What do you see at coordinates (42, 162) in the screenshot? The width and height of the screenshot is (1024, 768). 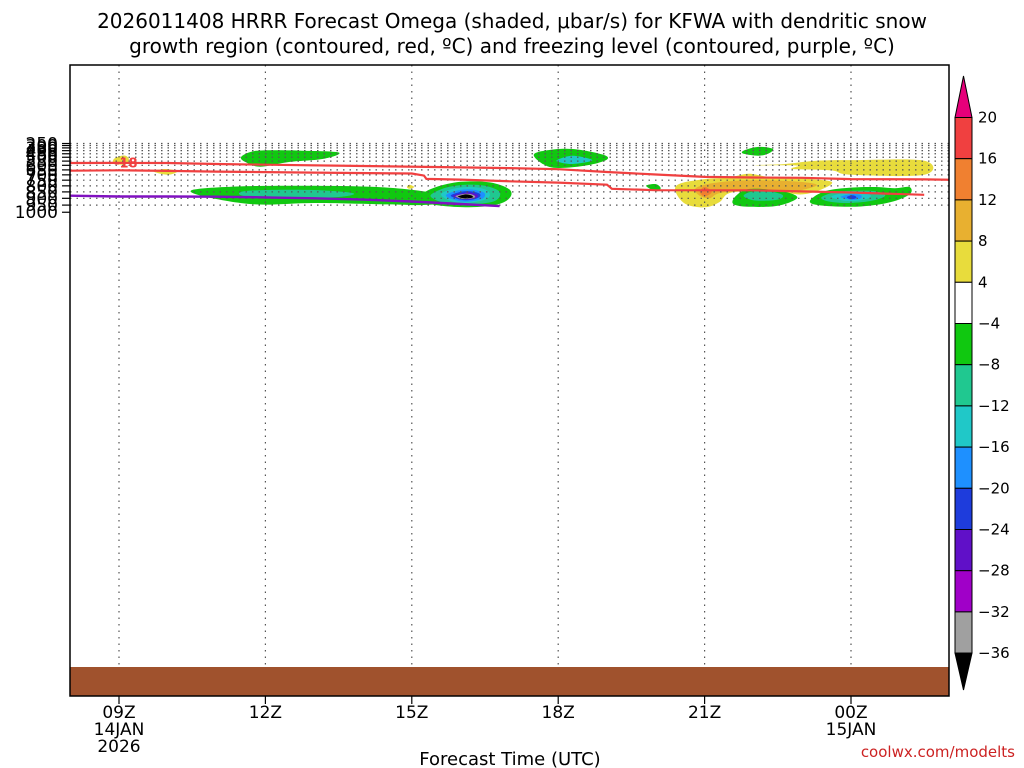 I see `y-tick-label-550: 550` at bounding box center [42, 162].